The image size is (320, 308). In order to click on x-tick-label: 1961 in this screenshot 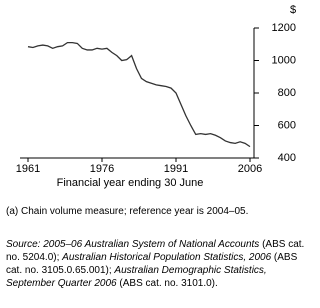, I will do `click(28, 169)`.